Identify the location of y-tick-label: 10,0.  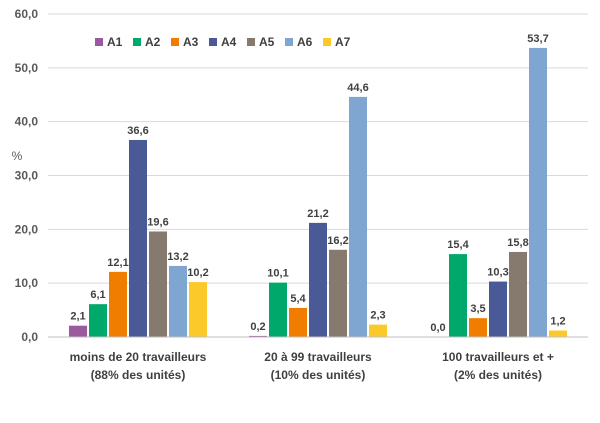
(27, 283).